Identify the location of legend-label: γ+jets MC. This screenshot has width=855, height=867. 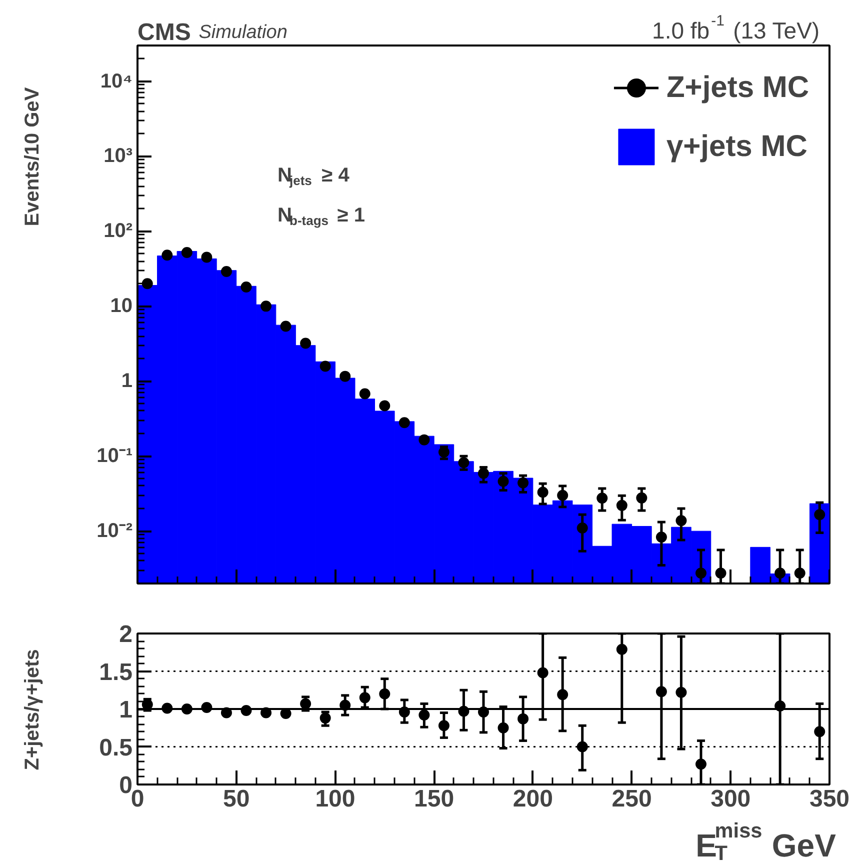
(737, 147).